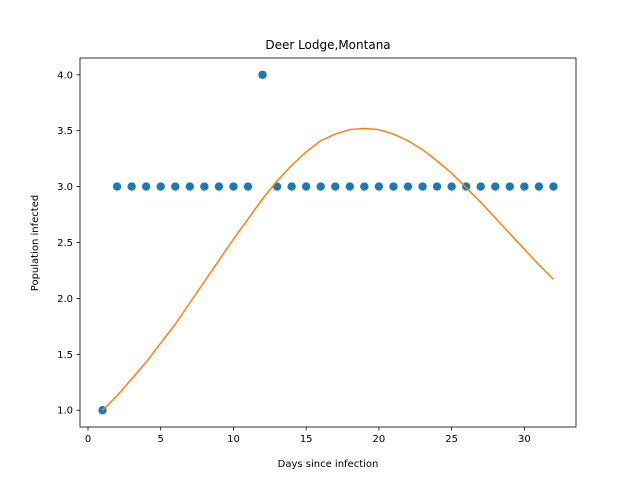 The height and width of the screenshot is (480, 640). I want to click on y-tick-label: 3.0, so click(65, 187).